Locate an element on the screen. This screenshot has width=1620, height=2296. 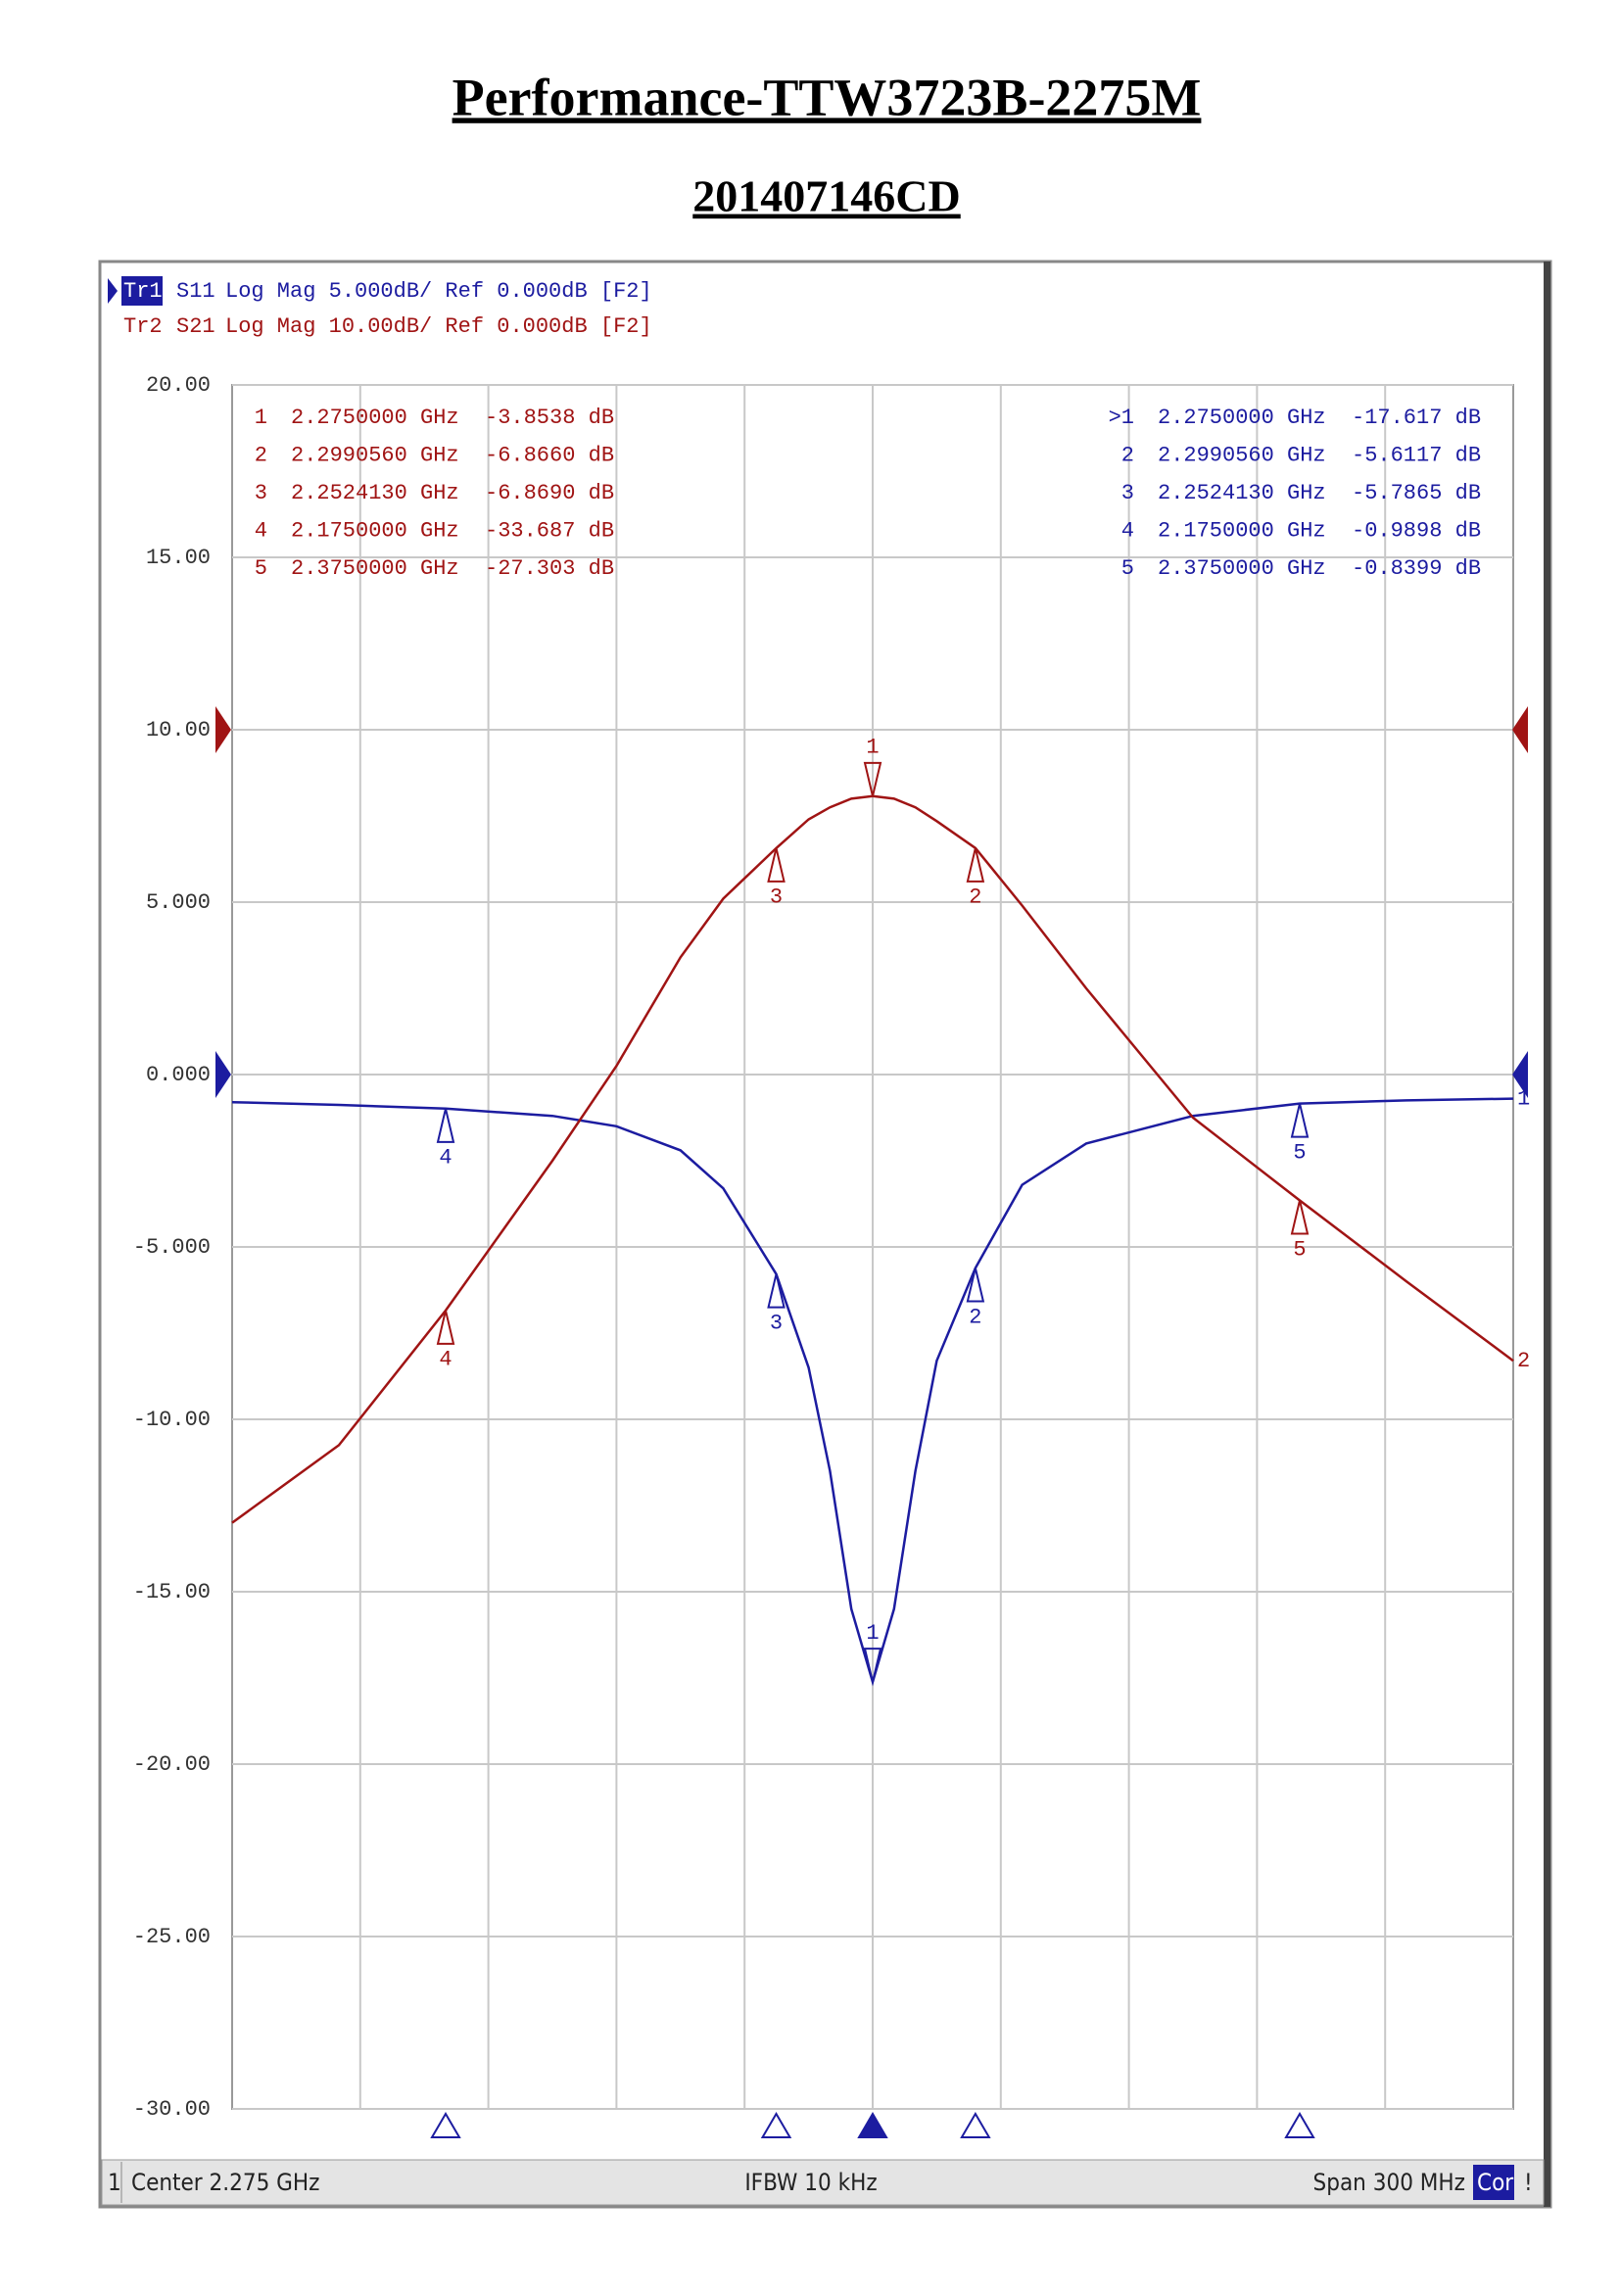
marker-number: 1 is located at coordinates (261, 418).